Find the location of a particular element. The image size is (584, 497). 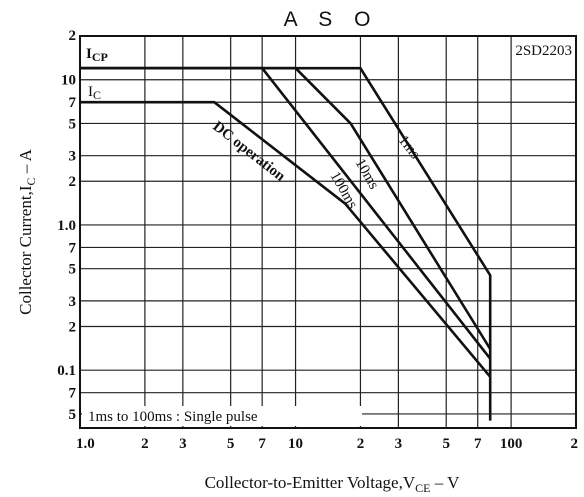

series-label-1ms: 1ms is located at coordinates (409, 148).